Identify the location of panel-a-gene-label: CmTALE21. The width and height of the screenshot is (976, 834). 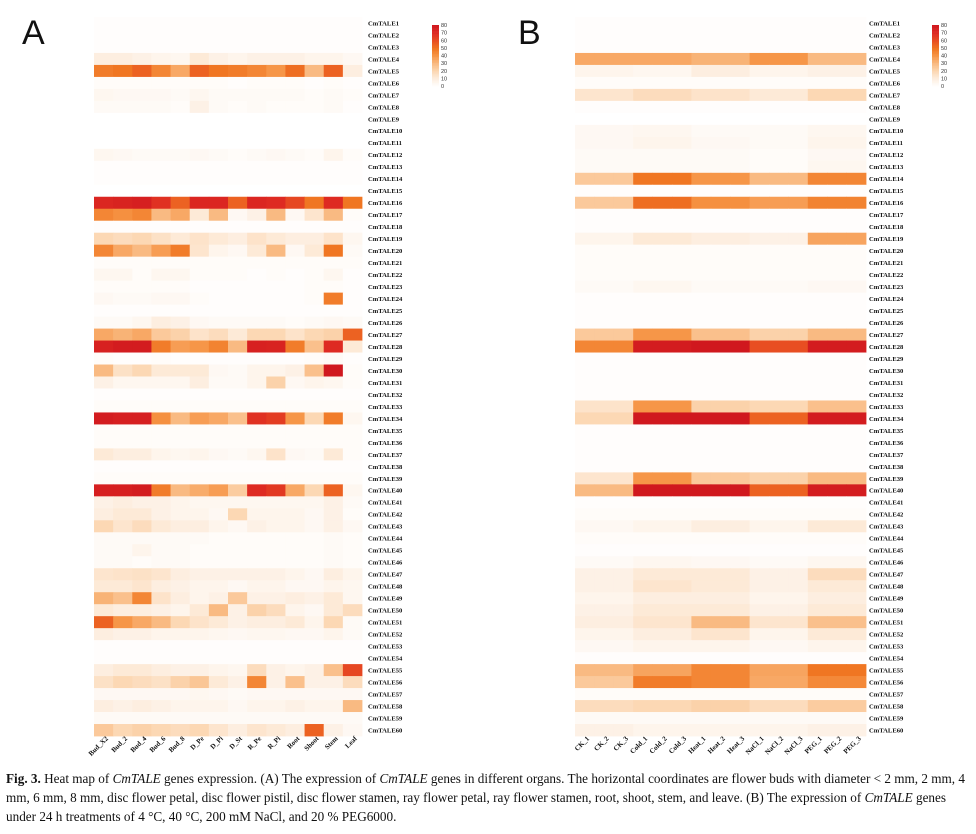
(385, 263).